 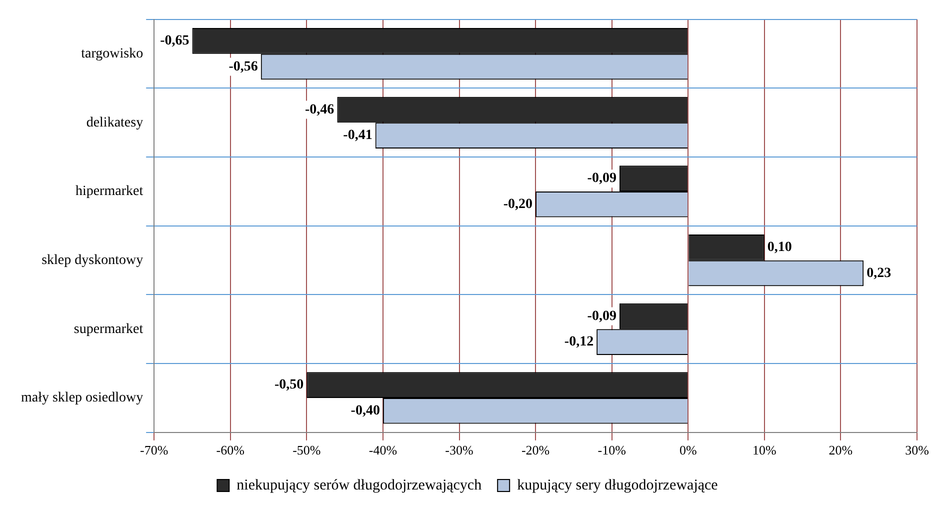 What do you see at coordinates (518, 204) in the screenshot?
I see `data-label: -0,20` at bounding box center [518, 204].